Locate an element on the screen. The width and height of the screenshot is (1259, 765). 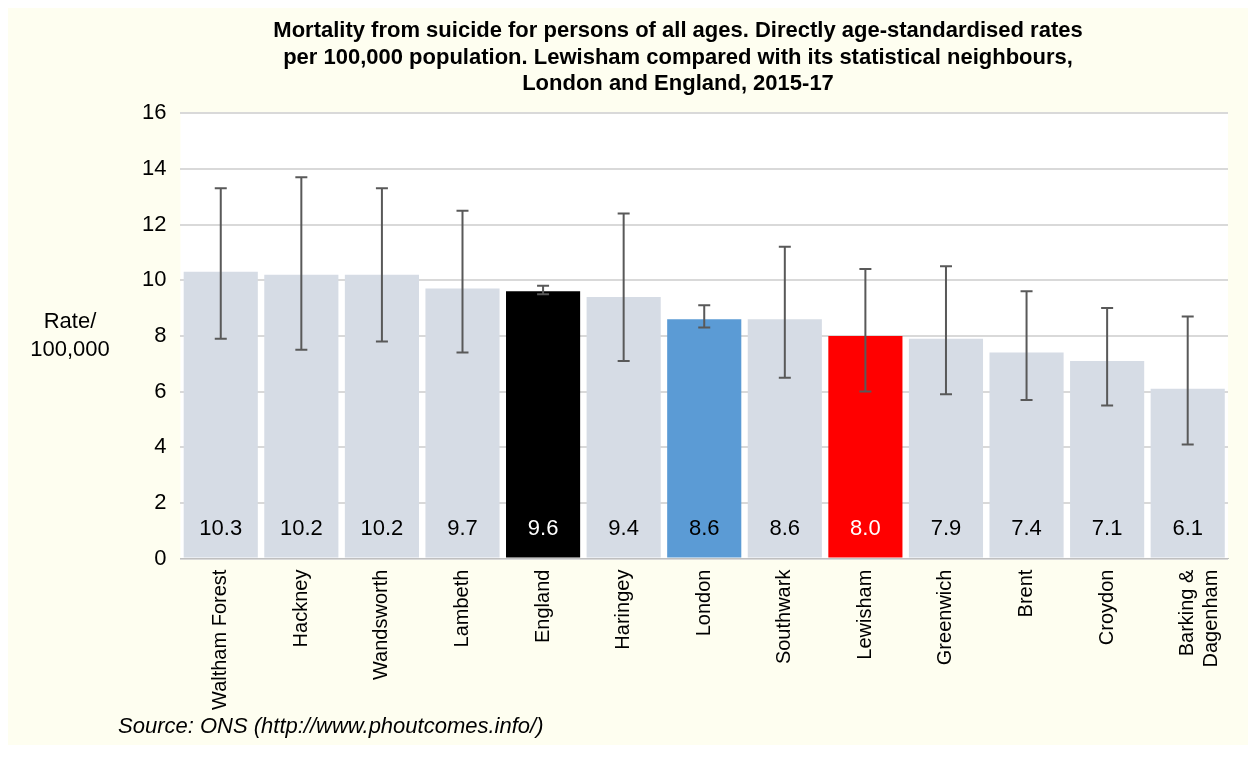
y-tick-label: 8 is located at coordinates (160, 334).